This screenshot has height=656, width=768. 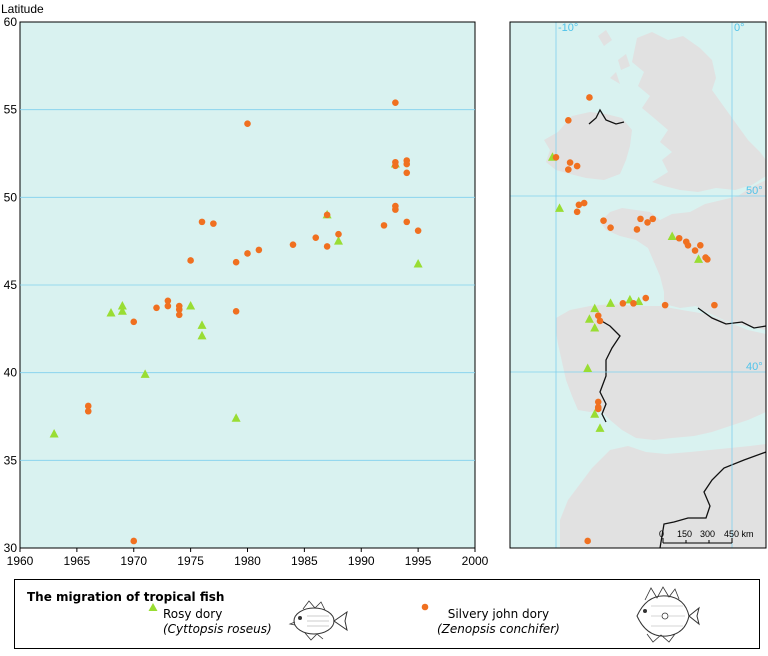 I want to click on north-africa-landmass, so click(x=663, y=496).